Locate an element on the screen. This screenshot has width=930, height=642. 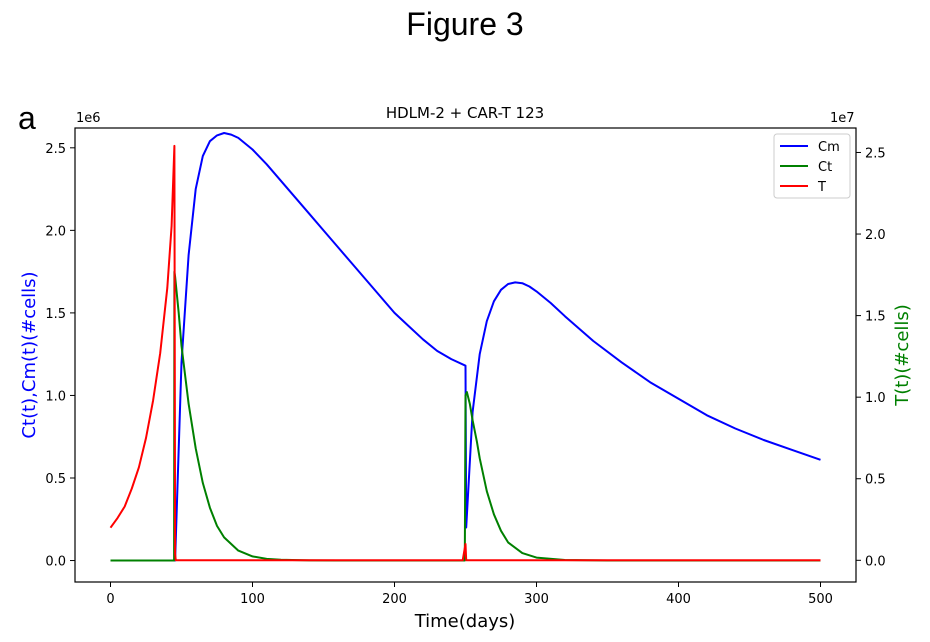
y-left-tick-label: 1.5 is located at coordinates (55, 314).